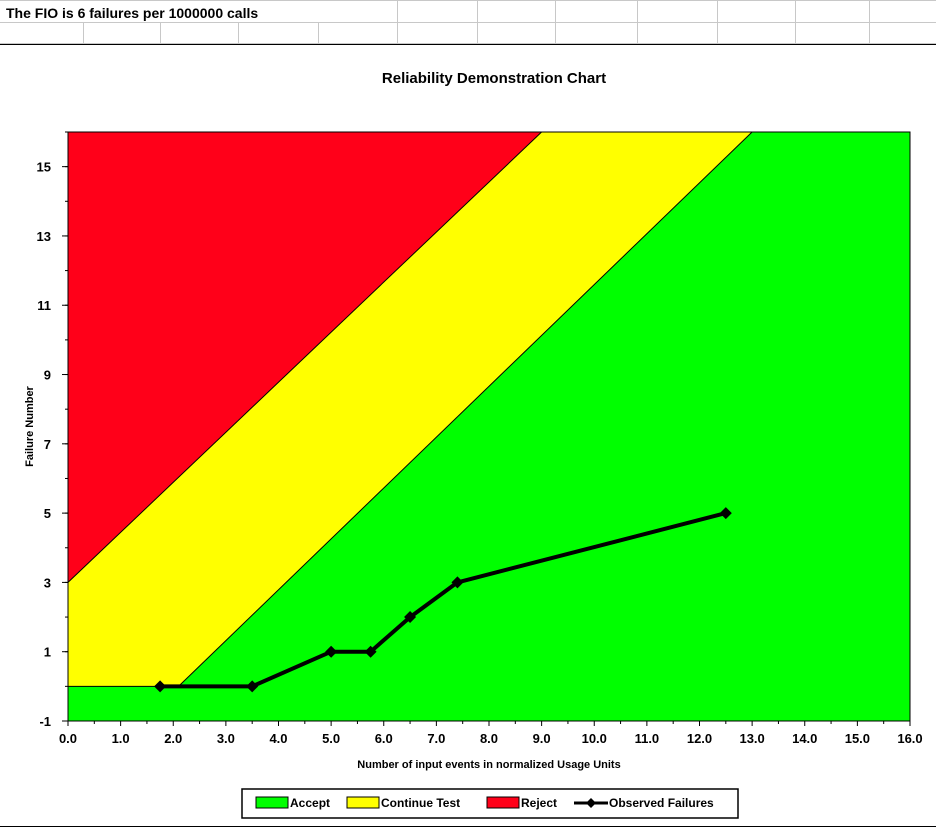 The image size is (936, 830). I want to click on legend-observed-label: Observed Failures, so click(661, 803).